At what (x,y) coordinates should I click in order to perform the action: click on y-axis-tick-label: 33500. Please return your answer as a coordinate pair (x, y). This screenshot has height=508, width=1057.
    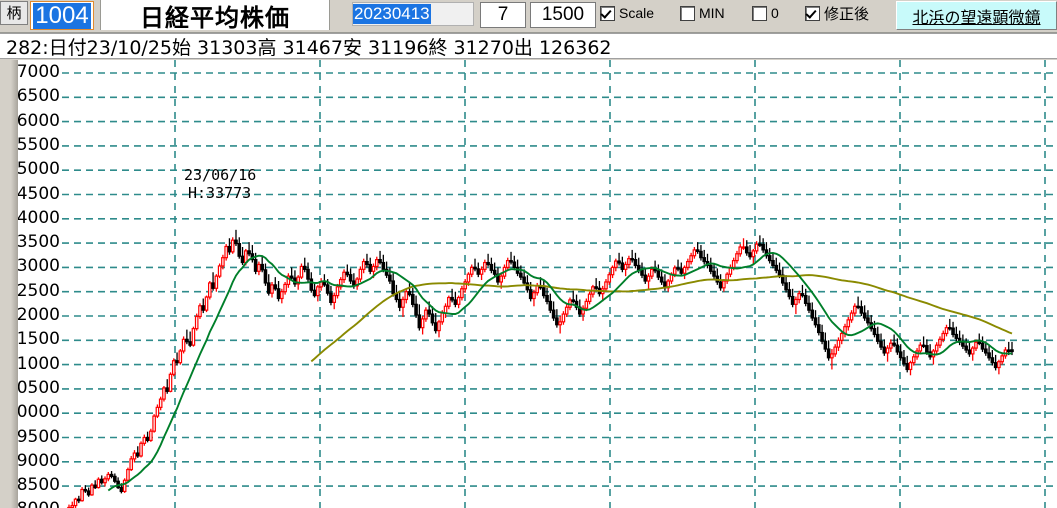
    Looking at the image, I should click on (32, 242).